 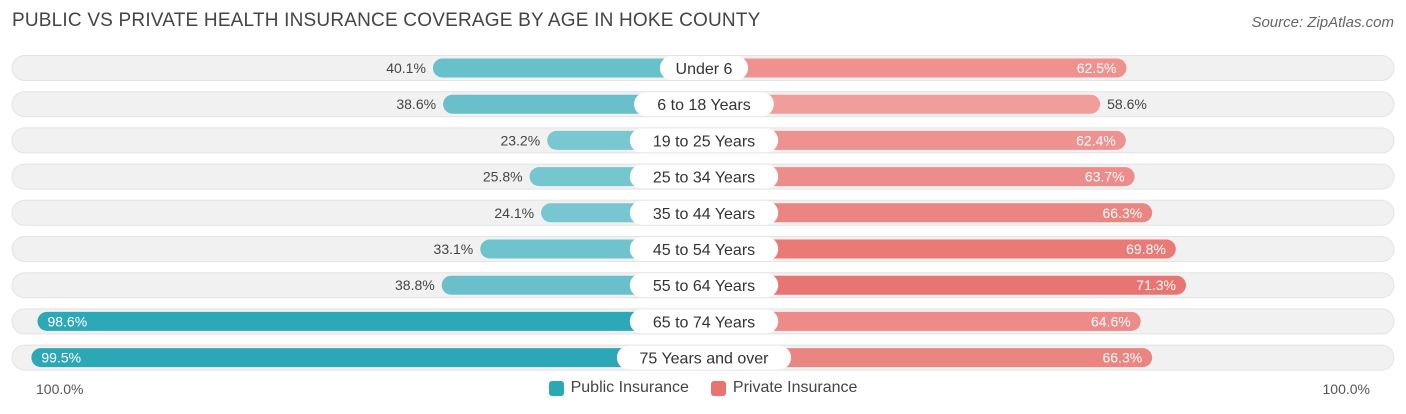 What do you see at coordinates (67, 321) in the screenshot?
I see `value-label-public: 98.6%` at bounding box center [67, 321].